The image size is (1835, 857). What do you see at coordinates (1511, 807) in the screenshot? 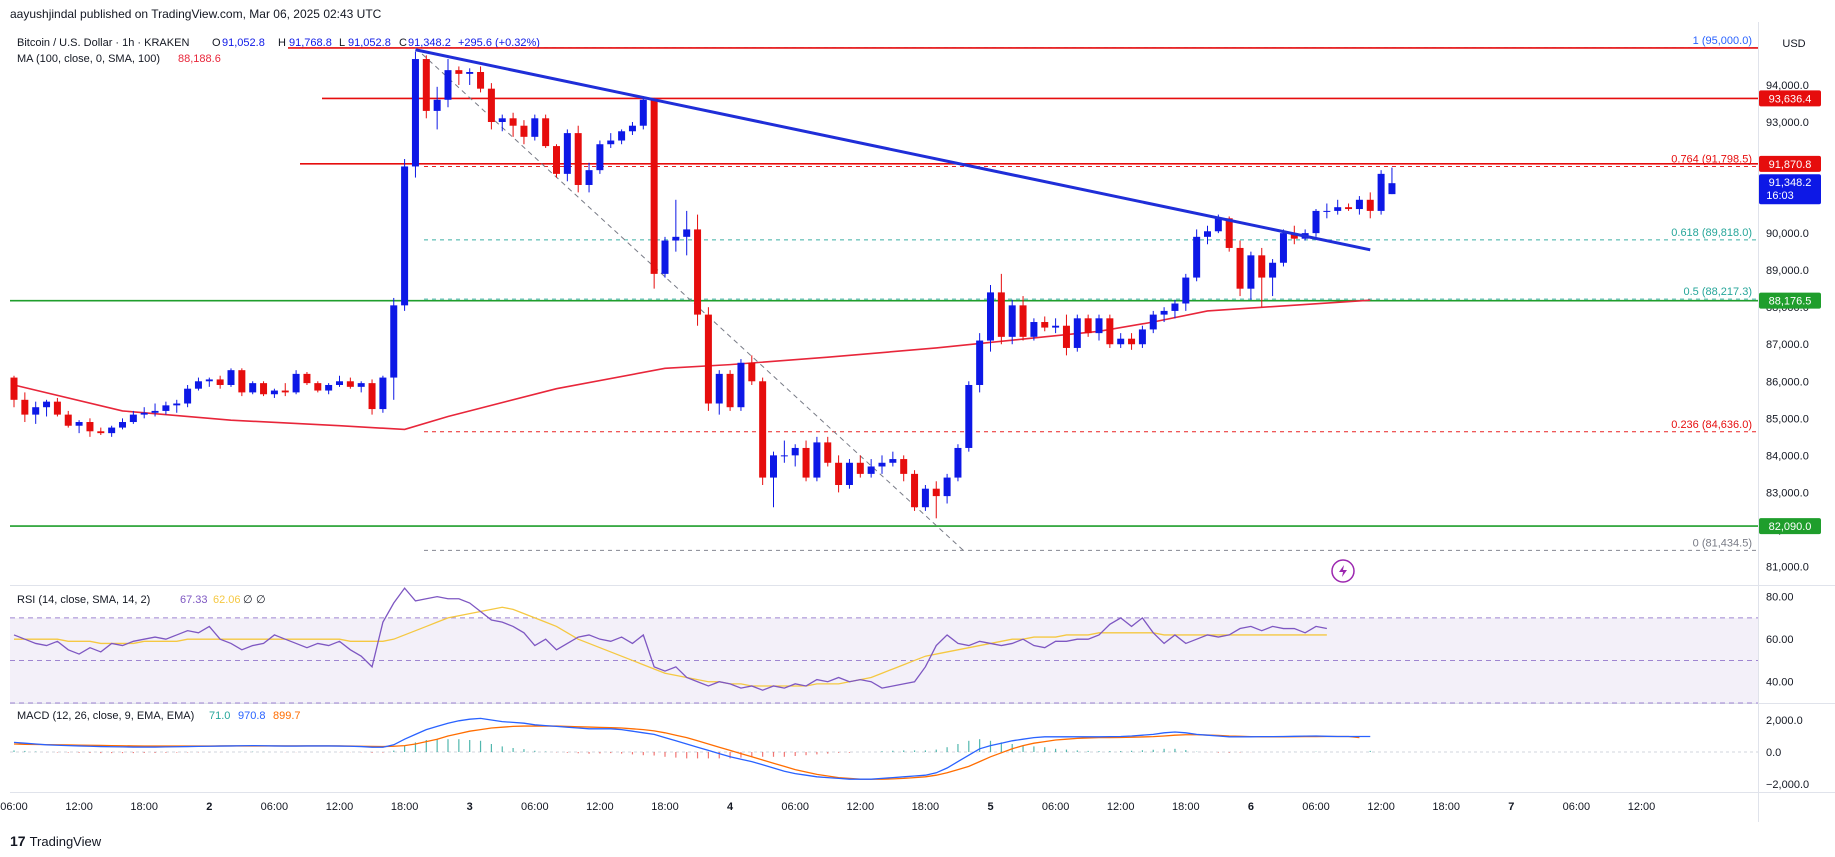
I see `time-tick-label: 7` at bounding box center [1511, 807].